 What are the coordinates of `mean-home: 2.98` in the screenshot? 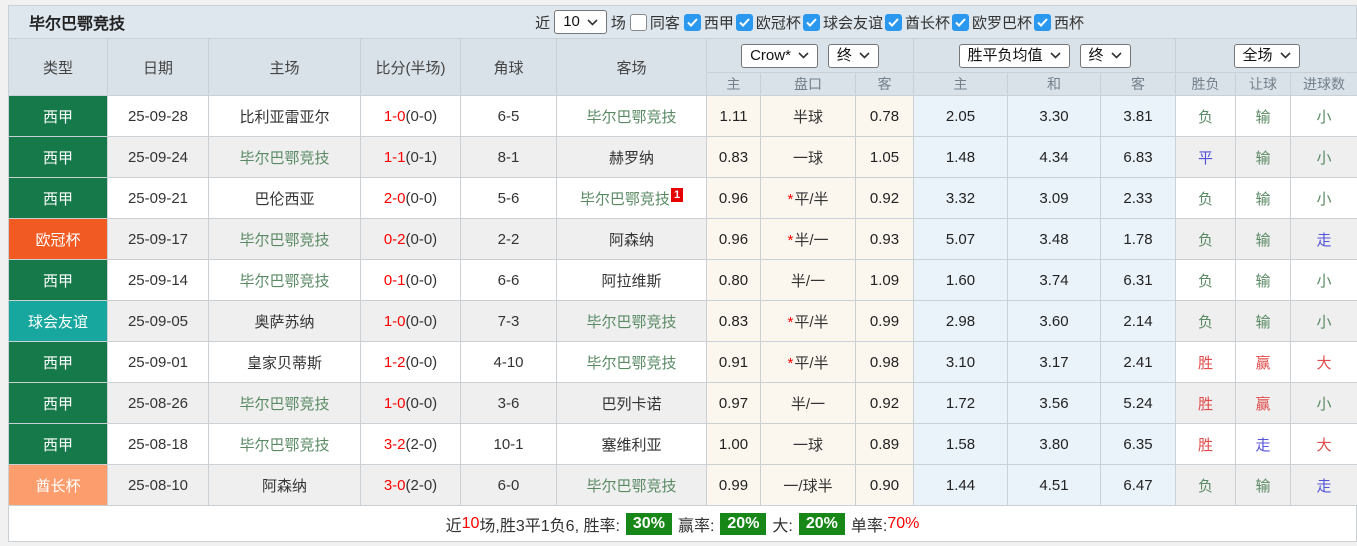 It's located at (961, 321).